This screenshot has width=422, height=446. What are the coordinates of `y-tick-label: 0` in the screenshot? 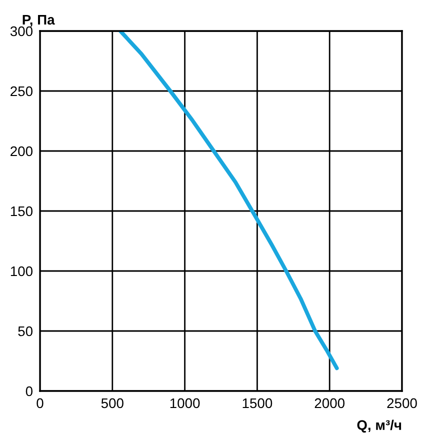 It's located at (29, 391).